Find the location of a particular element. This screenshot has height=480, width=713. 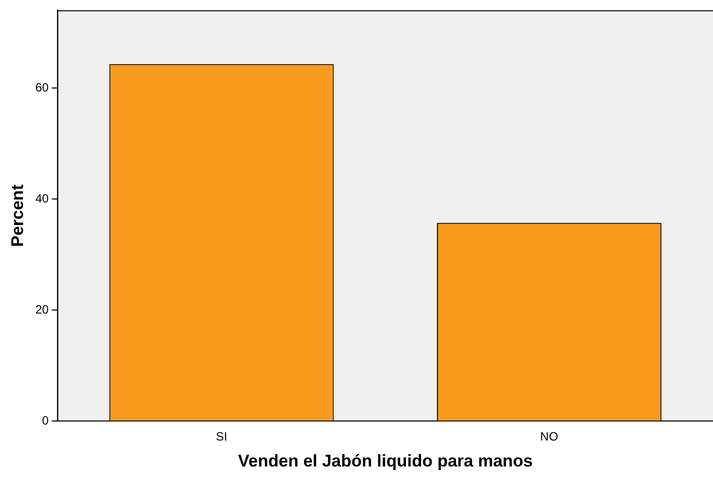

x-tick-label: NO is located at coordinates (549, 437).